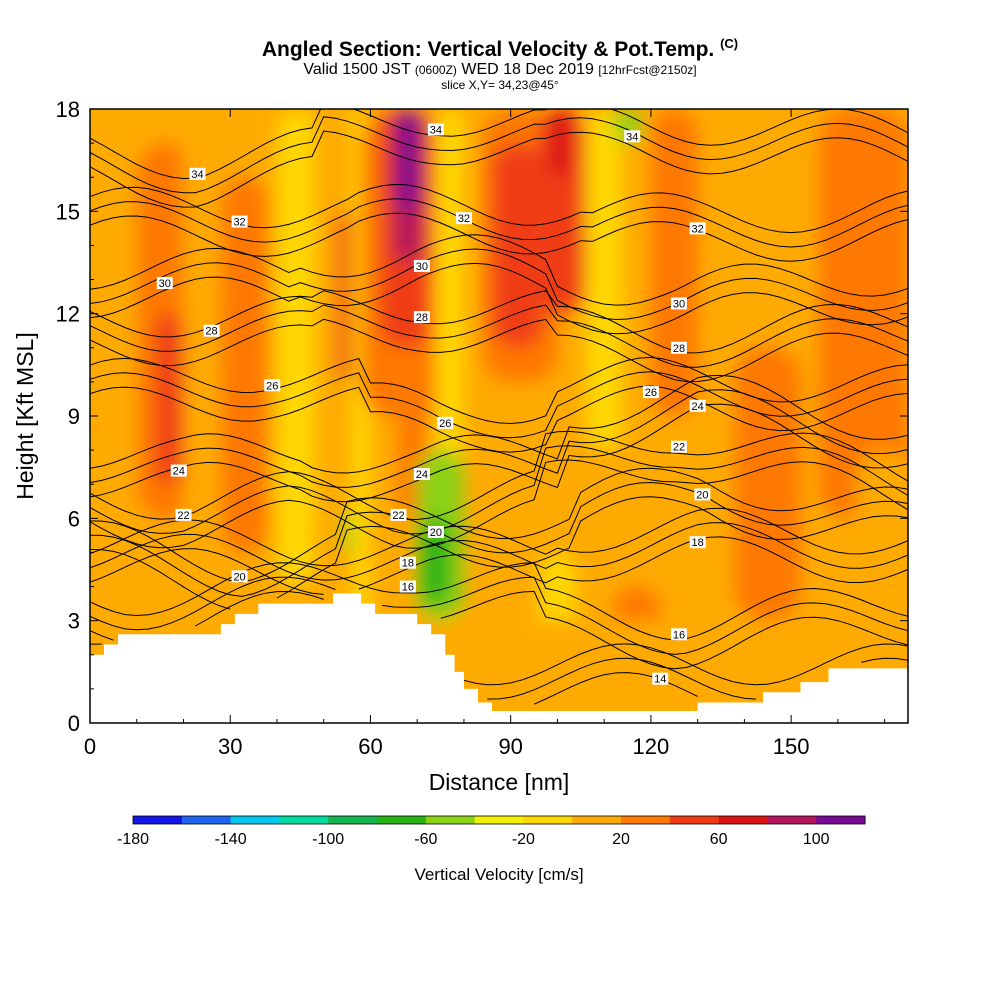  What do you see at coordinates (698, 407) in the screenshot?
I see `contour-label-text: 24` at bounding box center [698, 407].